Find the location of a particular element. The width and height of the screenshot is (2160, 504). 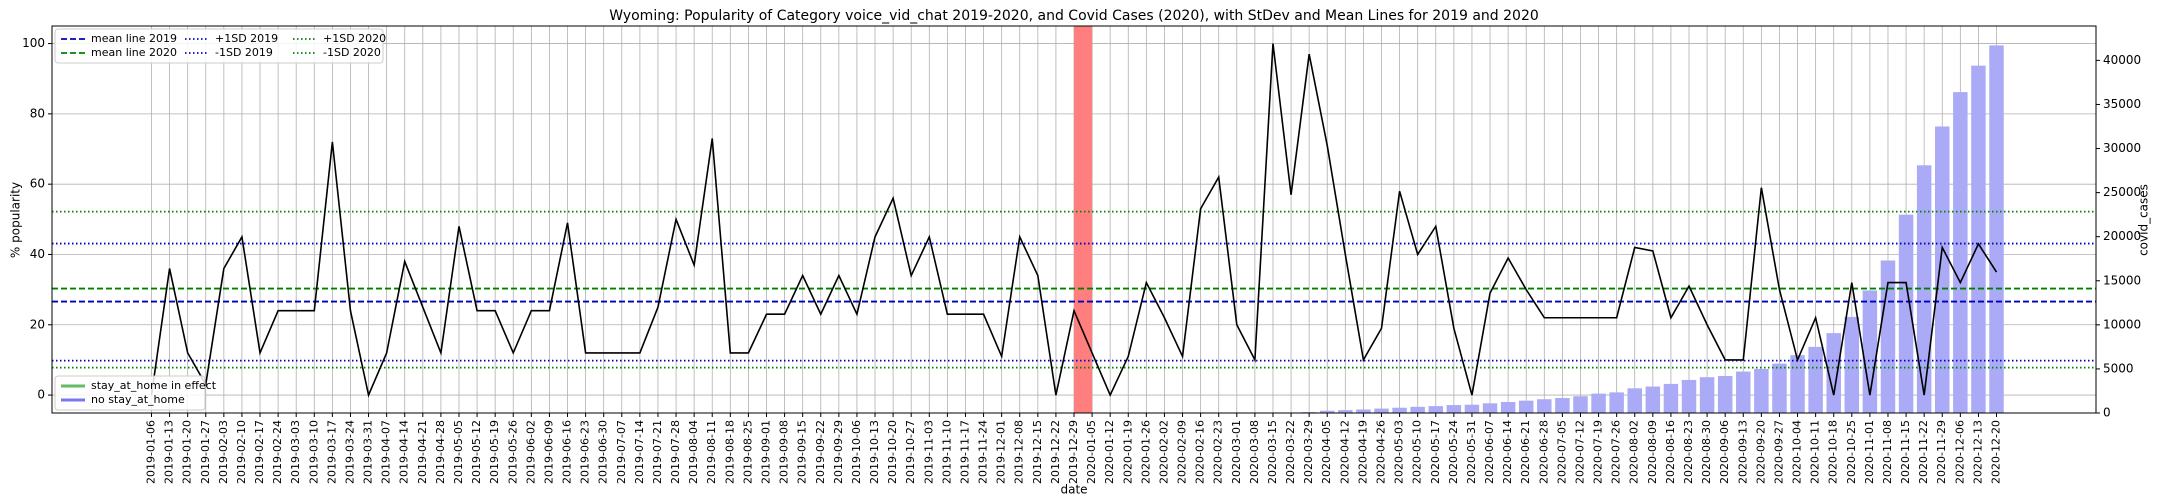

y2-tick-label: 30000 is located at coordinates (2122, 148).